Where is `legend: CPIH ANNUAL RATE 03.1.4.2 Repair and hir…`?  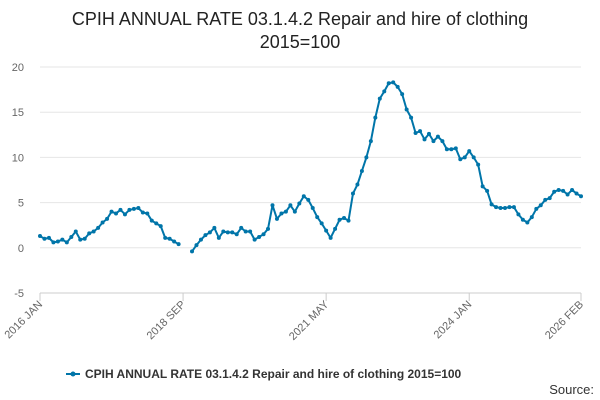
legend: CPIH ANNUAL RATE 03.1.4.2 Repair and hir… is located at coordinates (264, 374).